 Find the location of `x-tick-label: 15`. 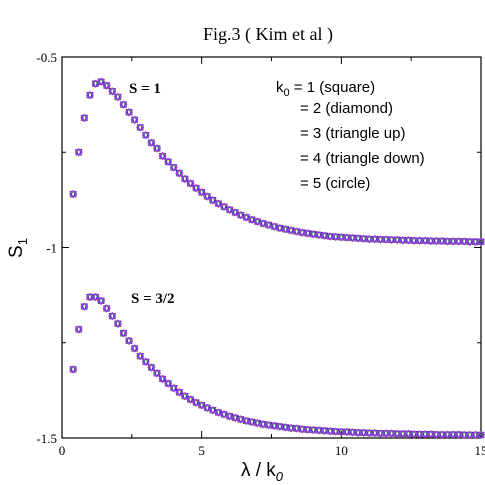

x-tick-label: 15 is located at coordinates (480, 450).